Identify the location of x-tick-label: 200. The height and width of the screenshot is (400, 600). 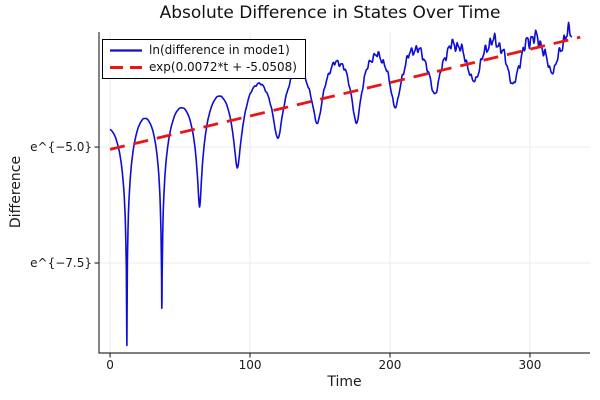
(390, 365).